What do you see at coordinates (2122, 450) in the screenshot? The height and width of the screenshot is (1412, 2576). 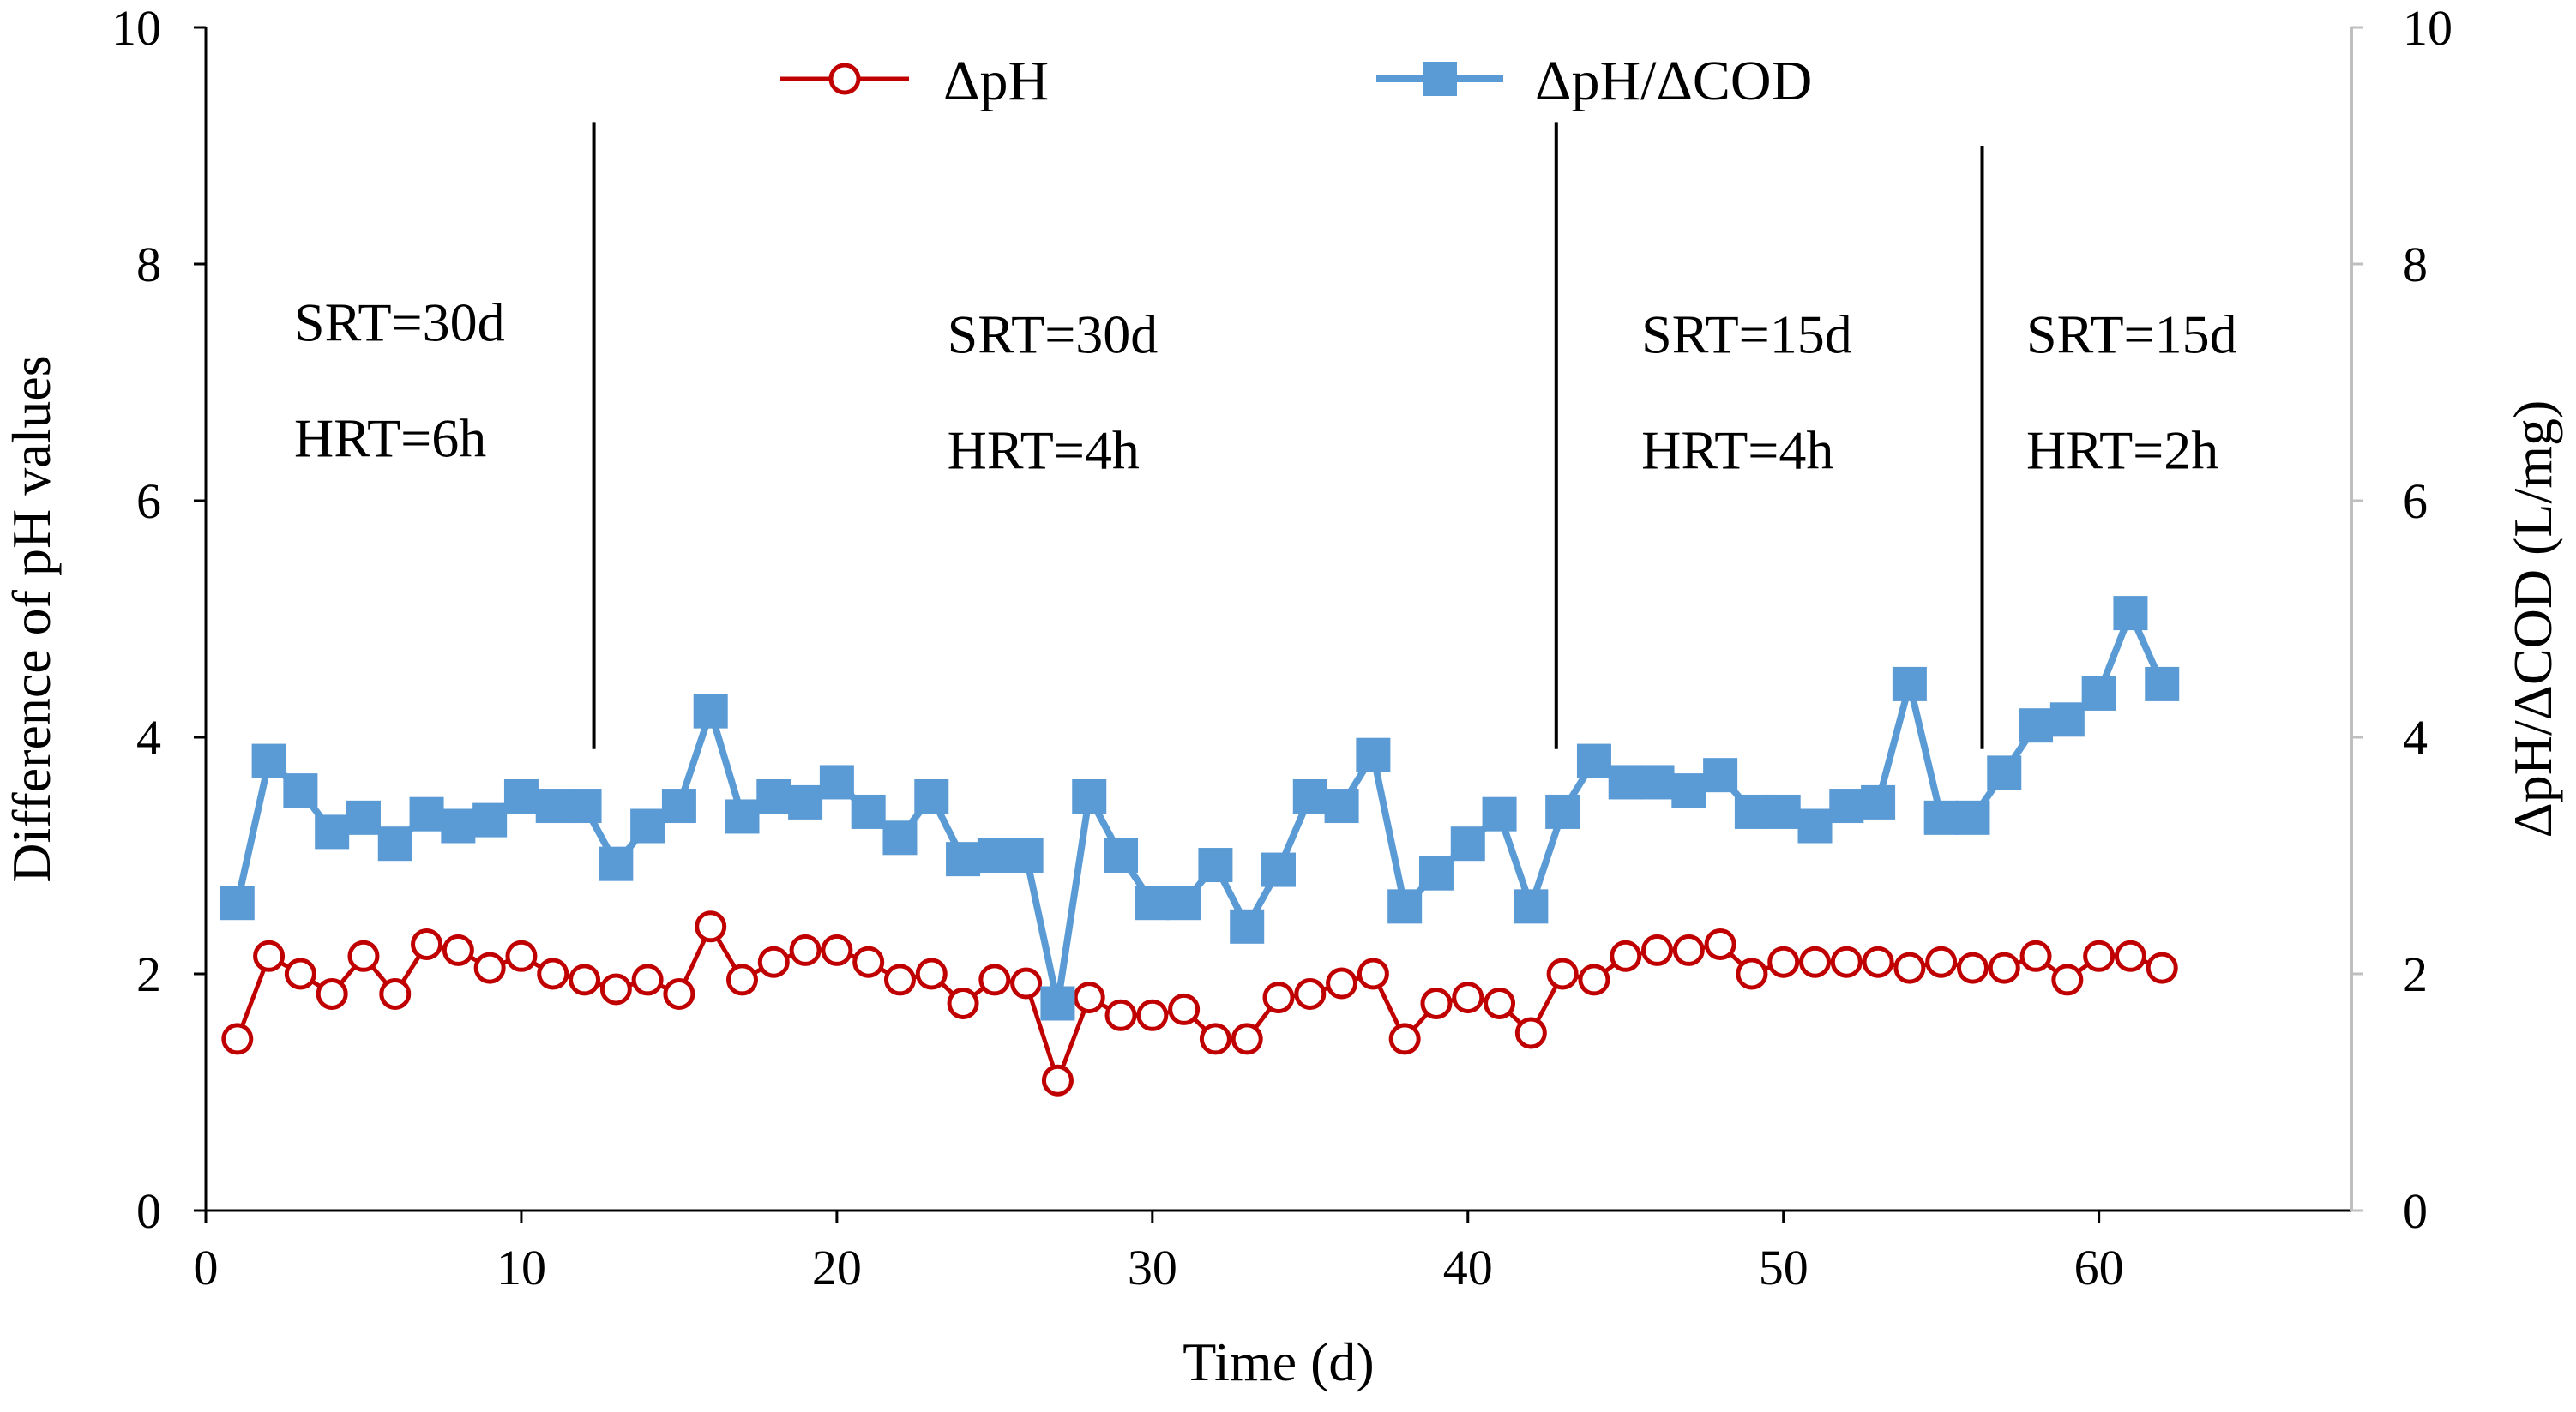 I see `phase-label-hrt: HRT=2h` at bounding box center [2122, 450].